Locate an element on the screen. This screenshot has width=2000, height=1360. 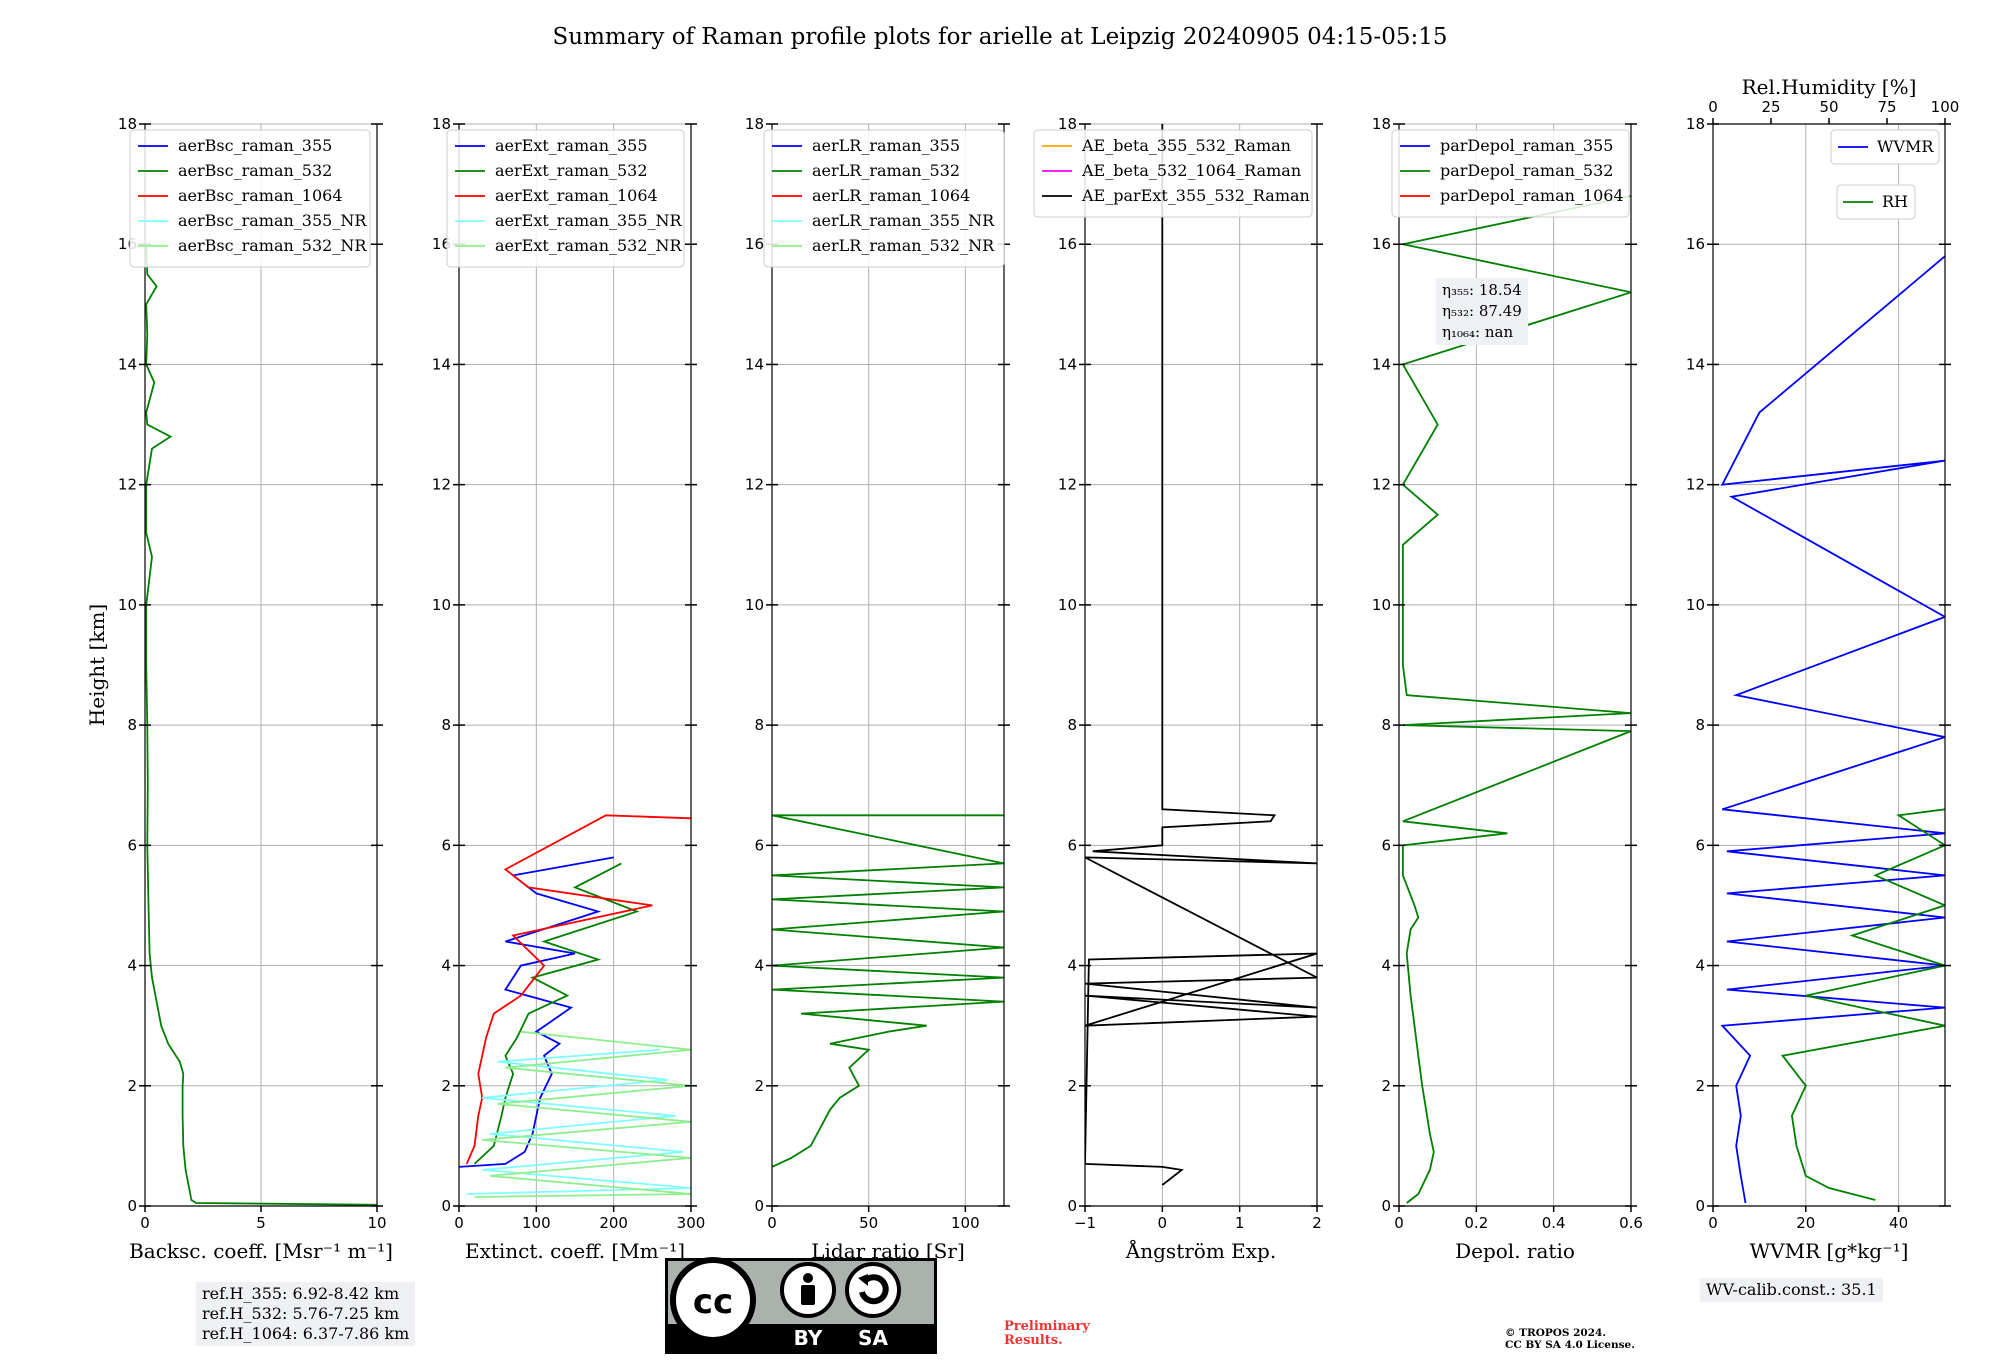
legend-label: WVMR is located at coordinates (1905, 146).